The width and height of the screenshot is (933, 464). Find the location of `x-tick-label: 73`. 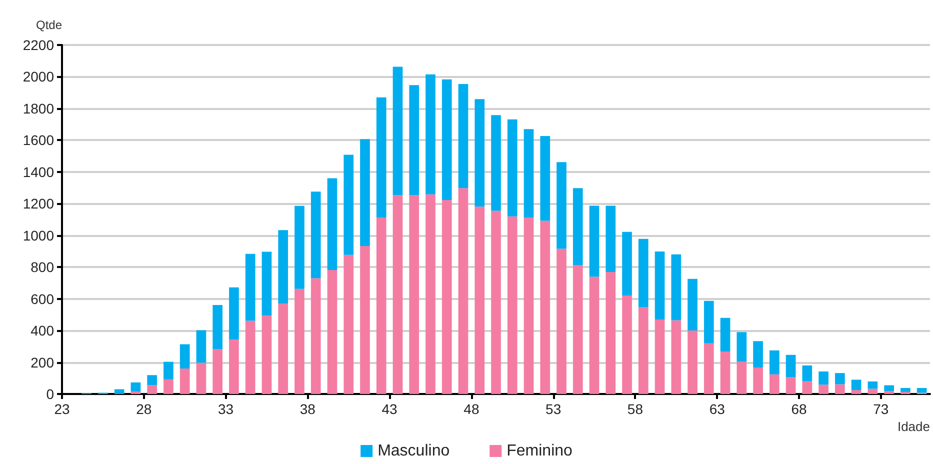

x-tick-label: 73 is located at coordinates (881, 409).